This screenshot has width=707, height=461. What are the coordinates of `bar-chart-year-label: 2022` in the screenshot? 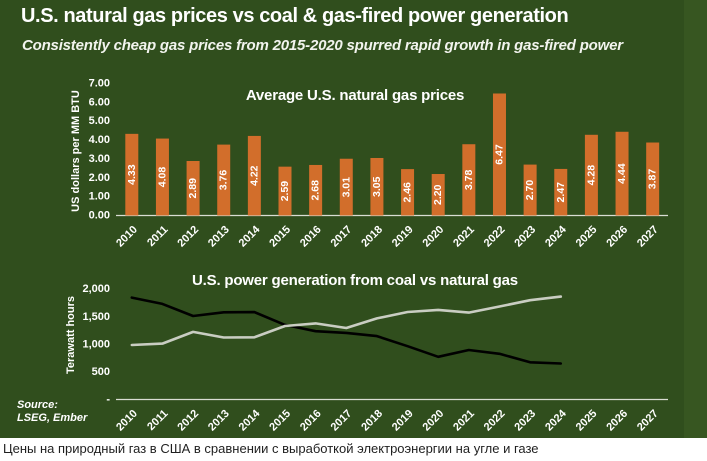 It's located at (495, 237).